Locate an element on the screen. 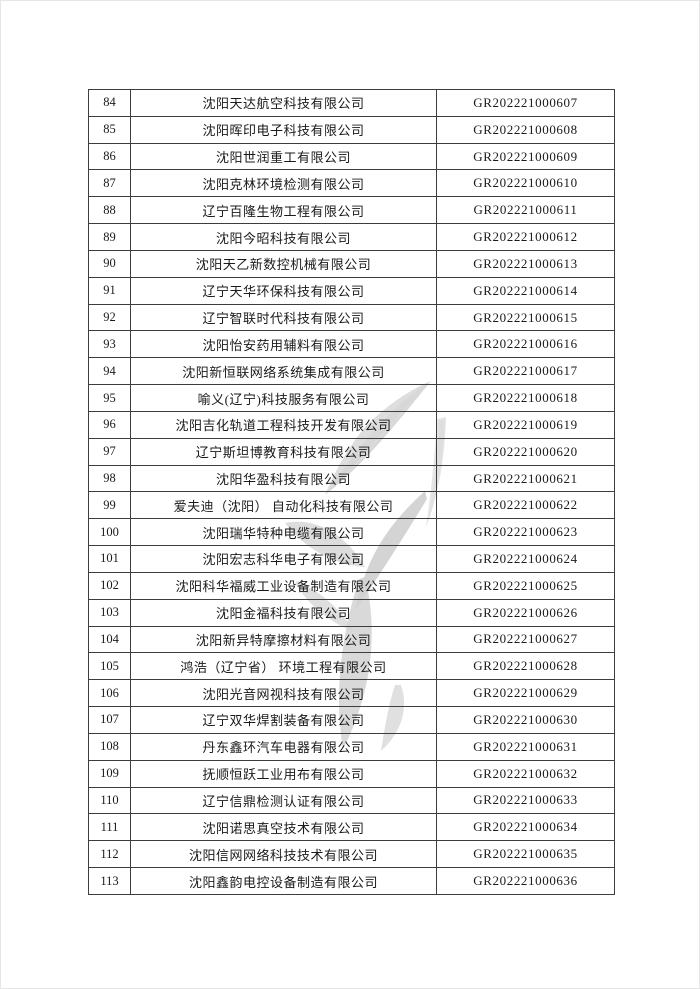 The width and height of the screenshot is (700, 989). table-row: 103 沈阳金福科技有限公司 GR202221000626 is located at coordinates (351, 612).